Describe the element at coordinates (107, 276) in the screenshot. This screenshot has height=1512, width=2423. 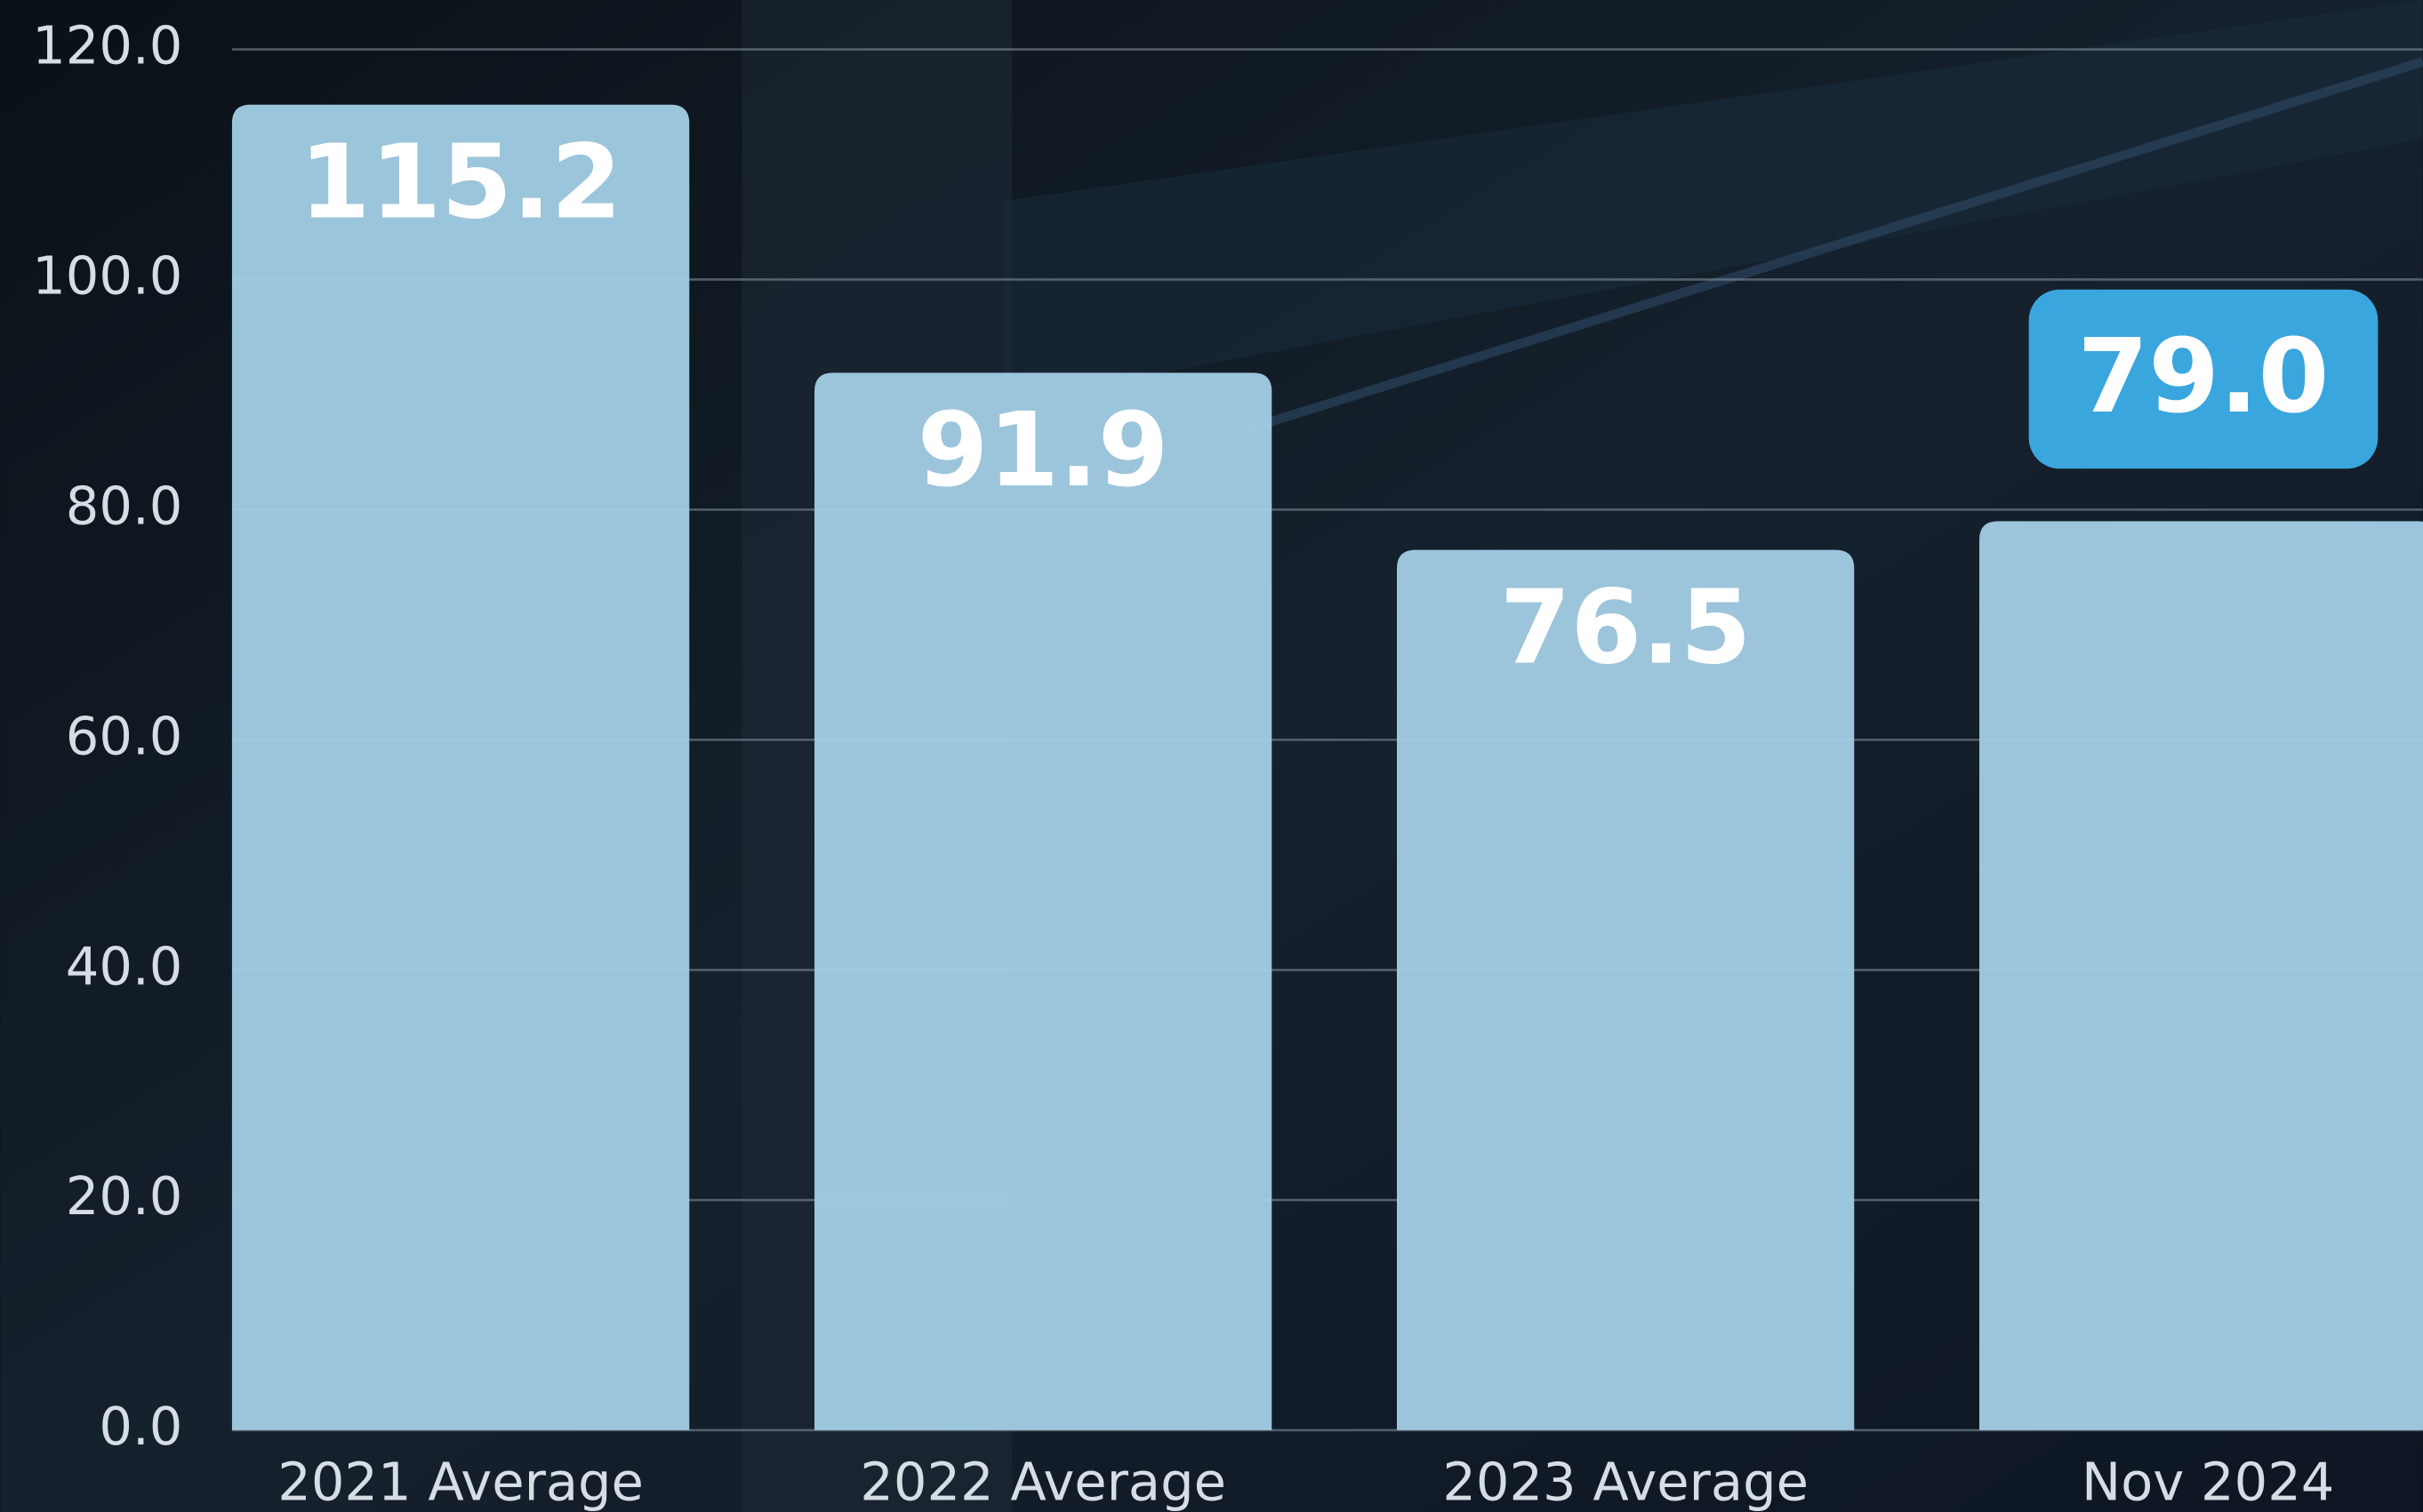
I see `y-tick-label: 100.0` at that location.